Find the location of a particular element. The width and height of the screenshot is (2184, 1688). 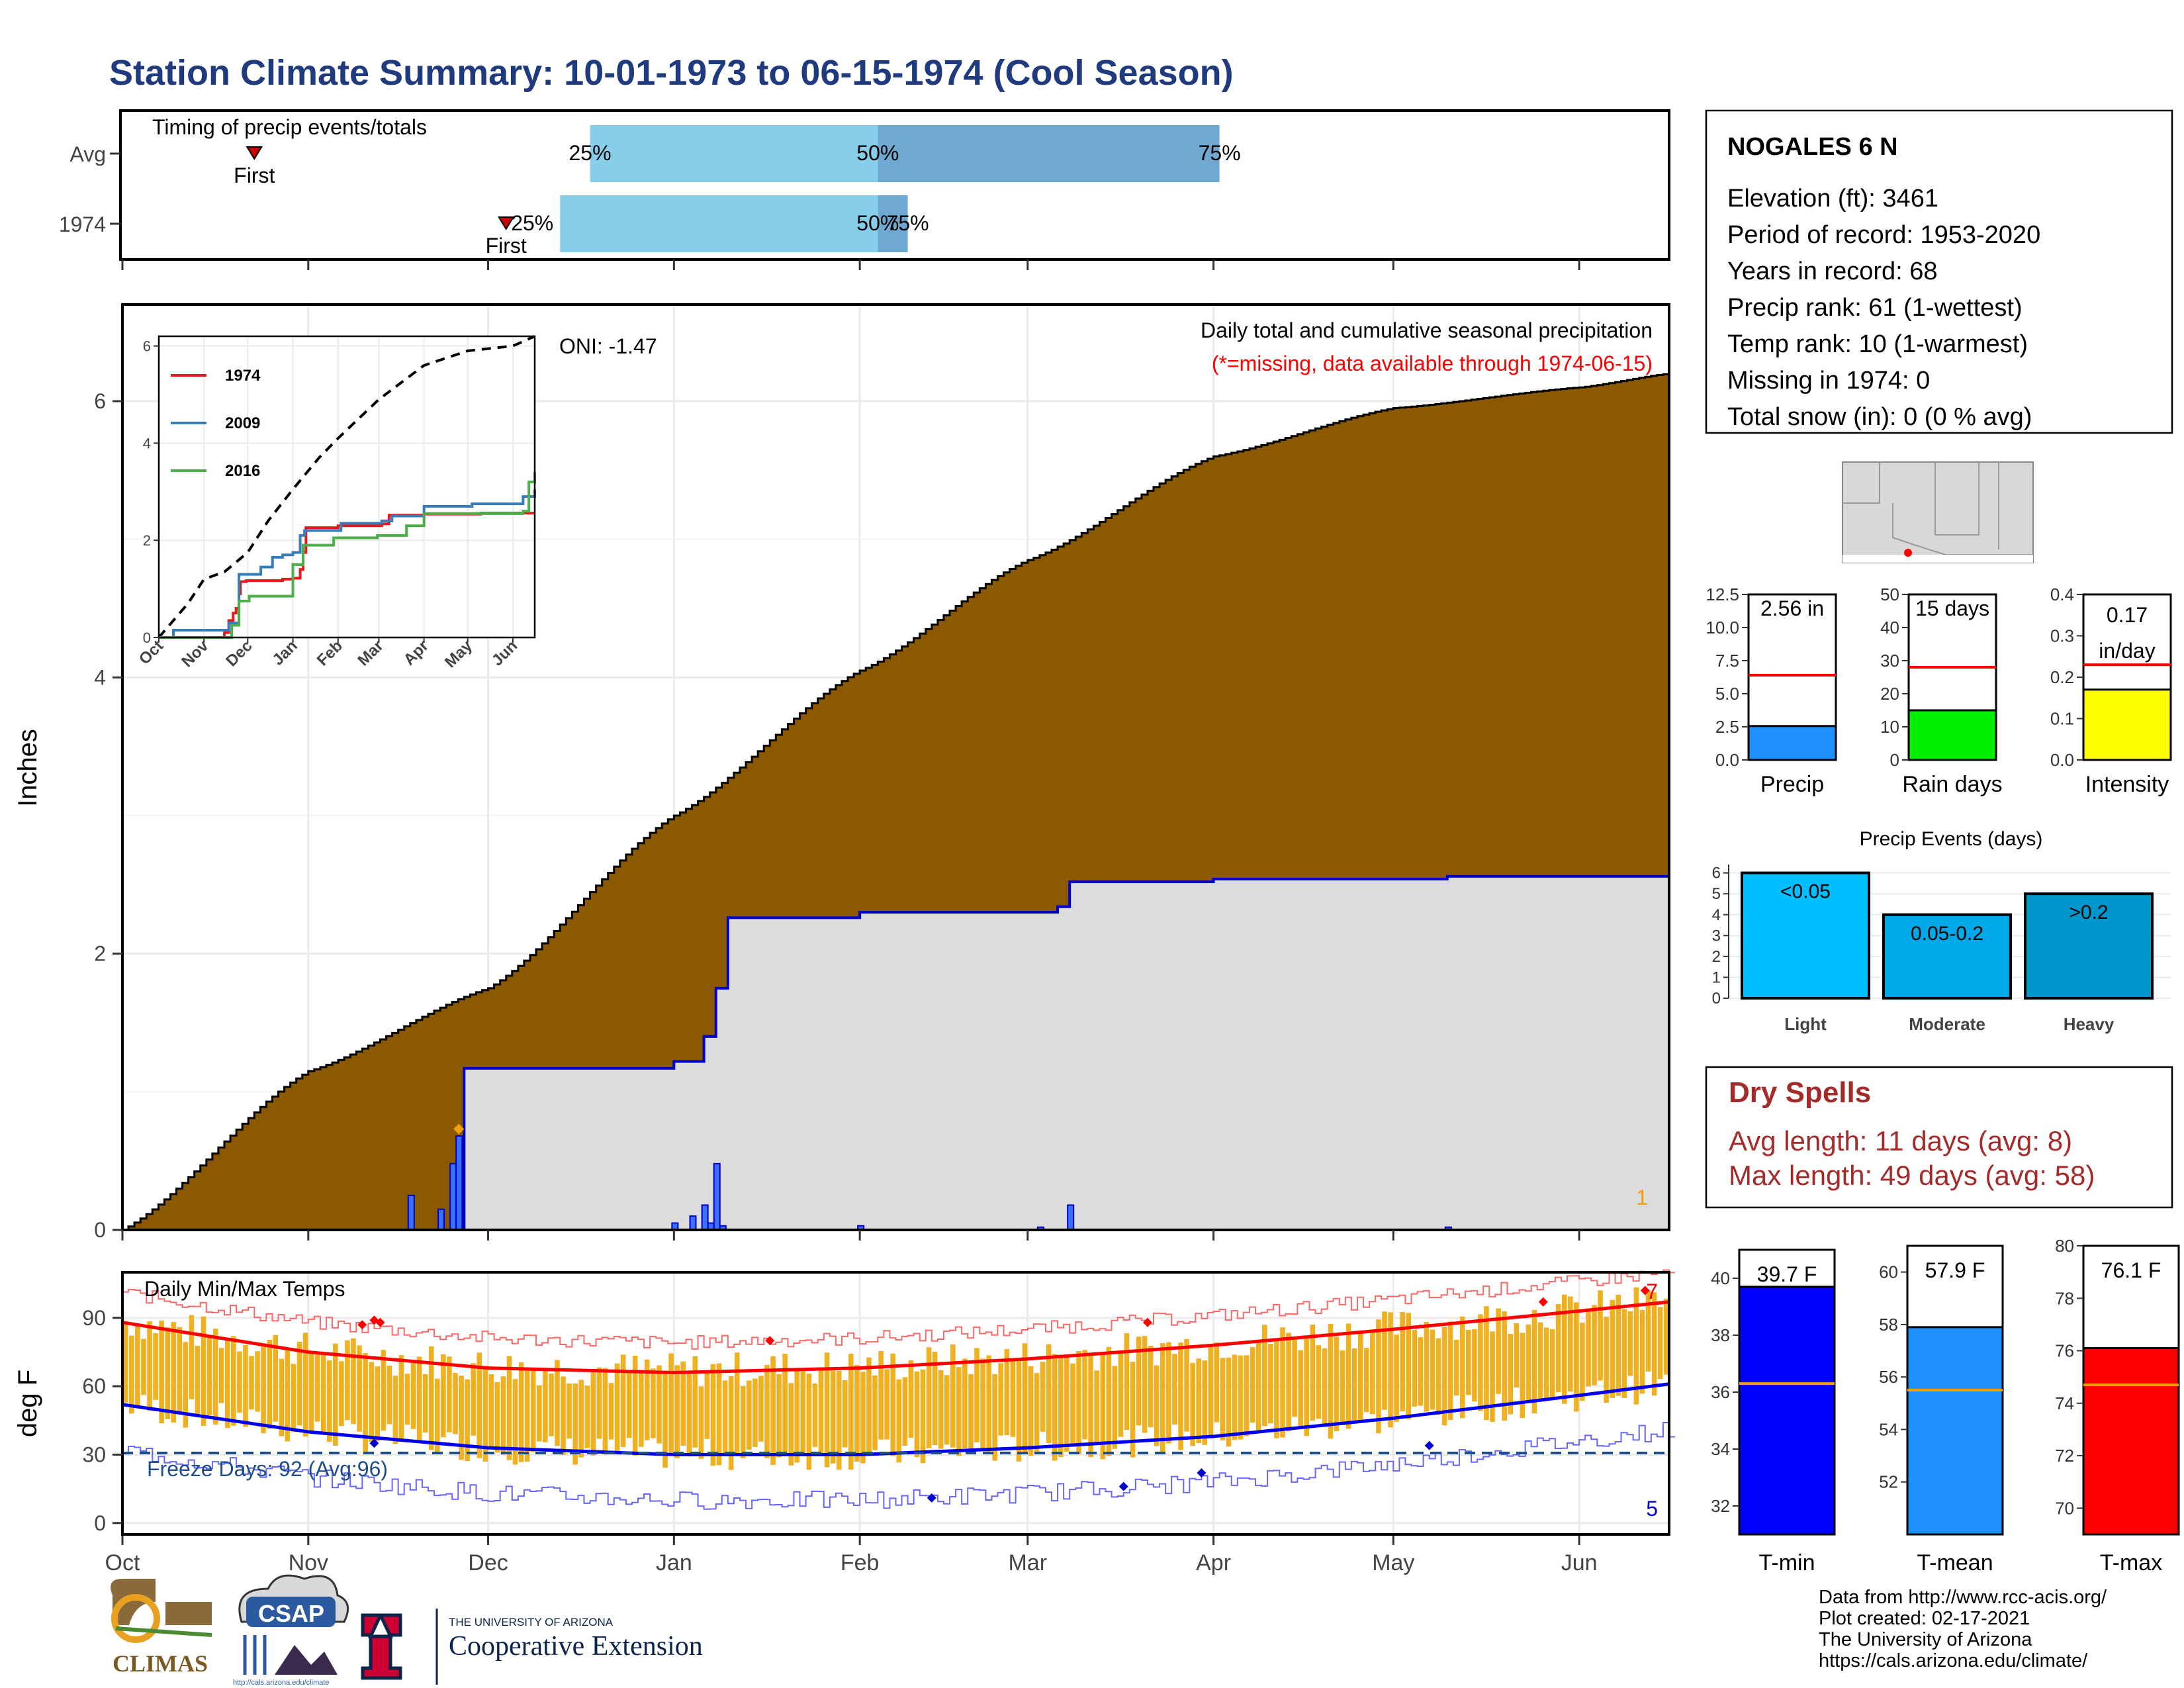

temp-summary-tick-label: 36 is located at coordinates (1720, 1392).